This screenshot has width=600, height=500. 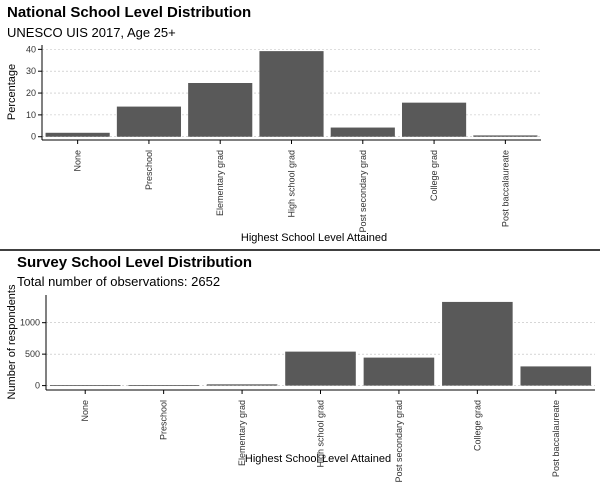 I want to click on chart-title: National School Level Distribution, so click(x=129, y=12).